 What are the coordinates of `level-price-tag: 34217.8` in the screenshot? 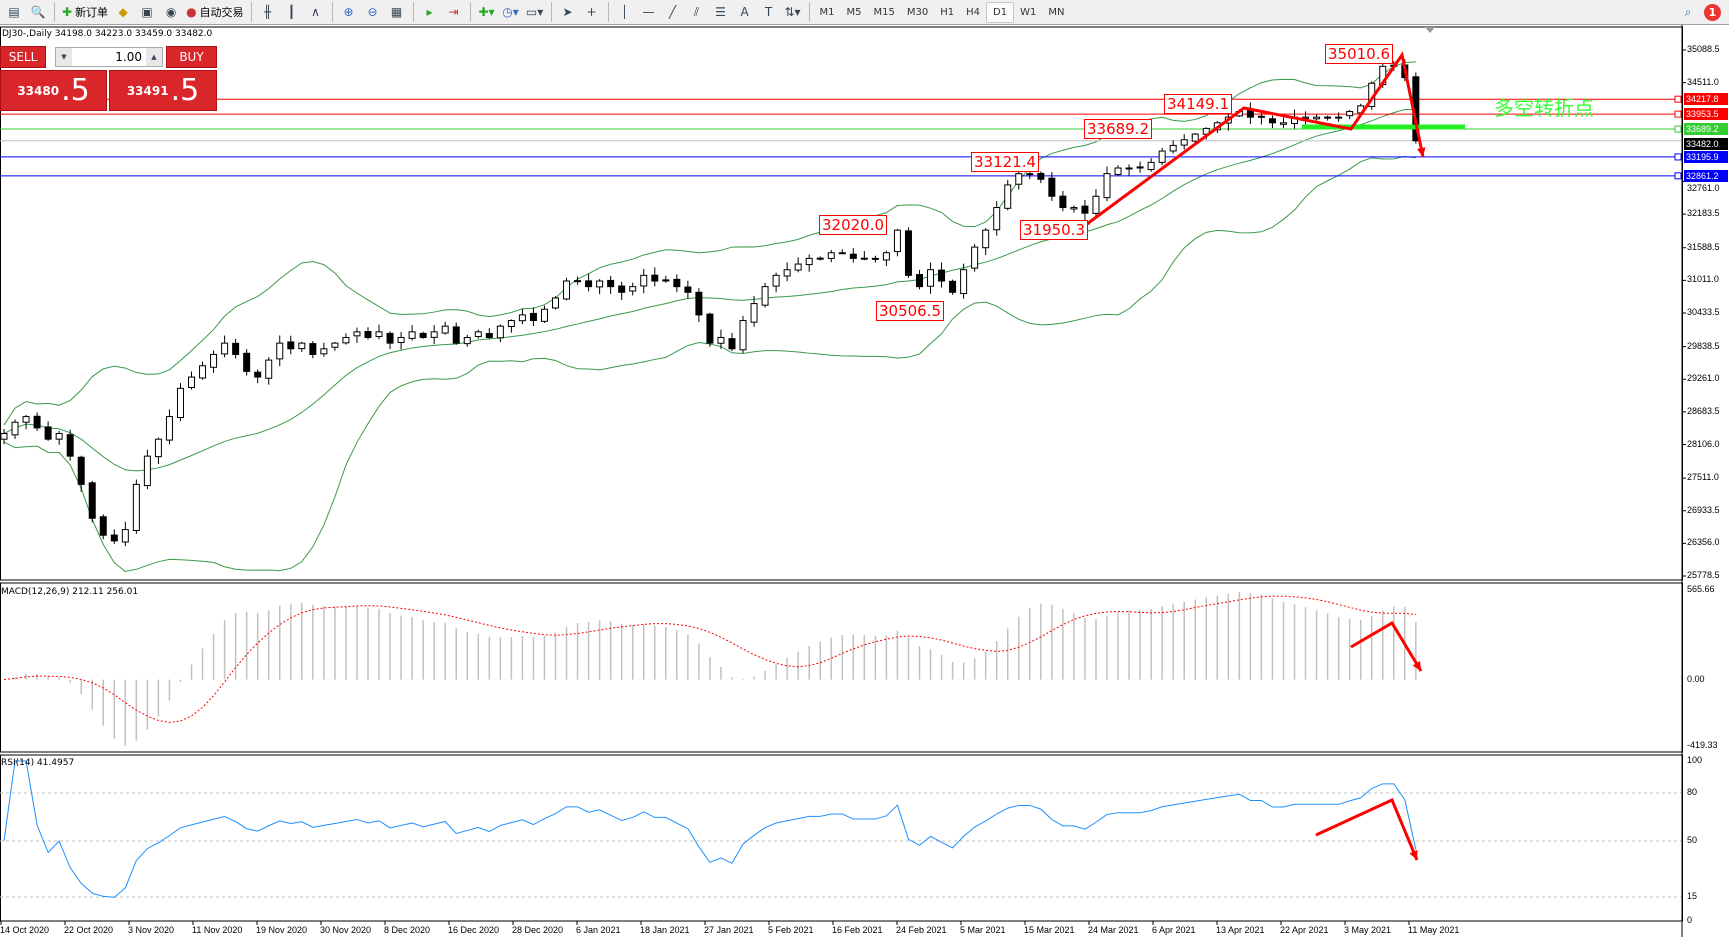 It's located at (1706, 99).